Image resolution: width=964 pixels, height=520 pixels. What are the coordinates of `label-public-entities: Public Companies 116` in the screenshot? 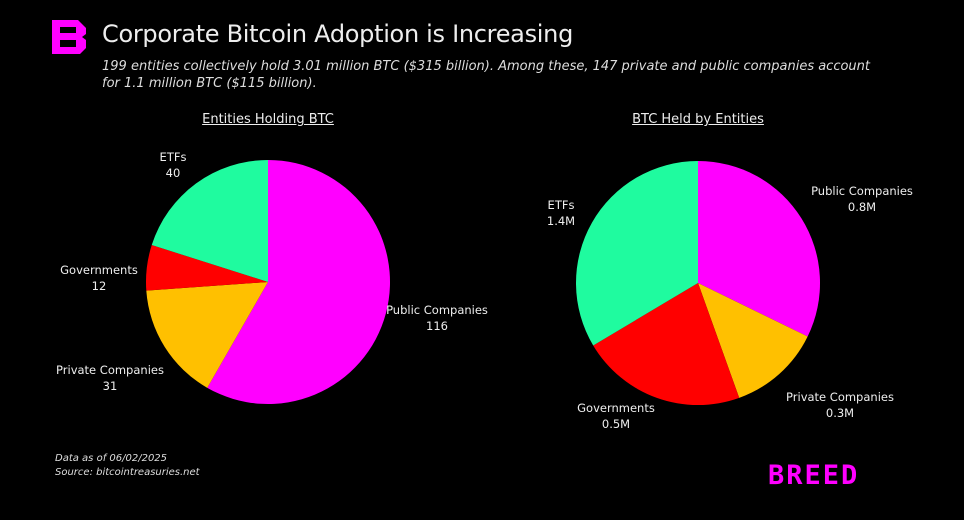 It's located at (437, 318).